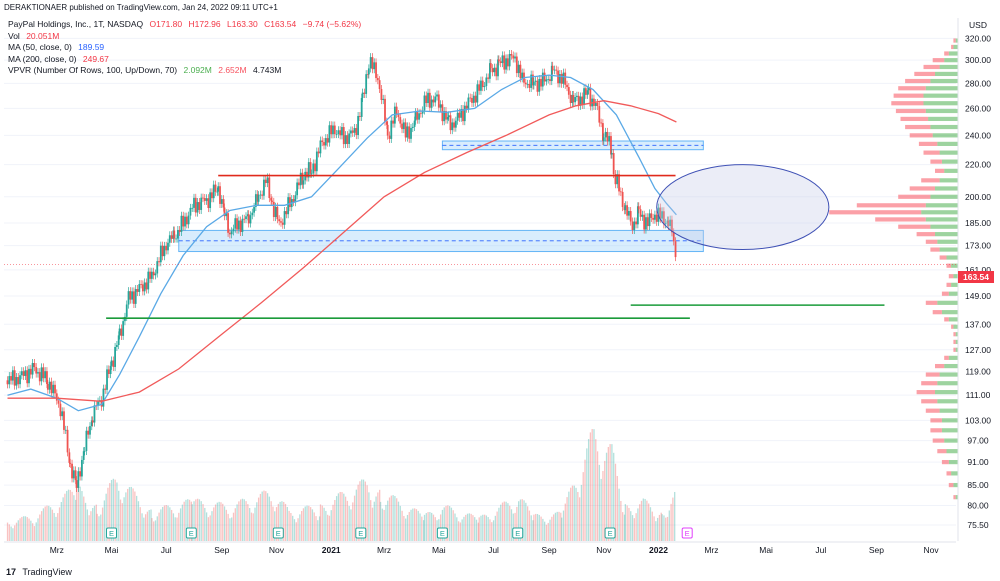  I want to click on x-tick-label: Jul, so click(166, 550).